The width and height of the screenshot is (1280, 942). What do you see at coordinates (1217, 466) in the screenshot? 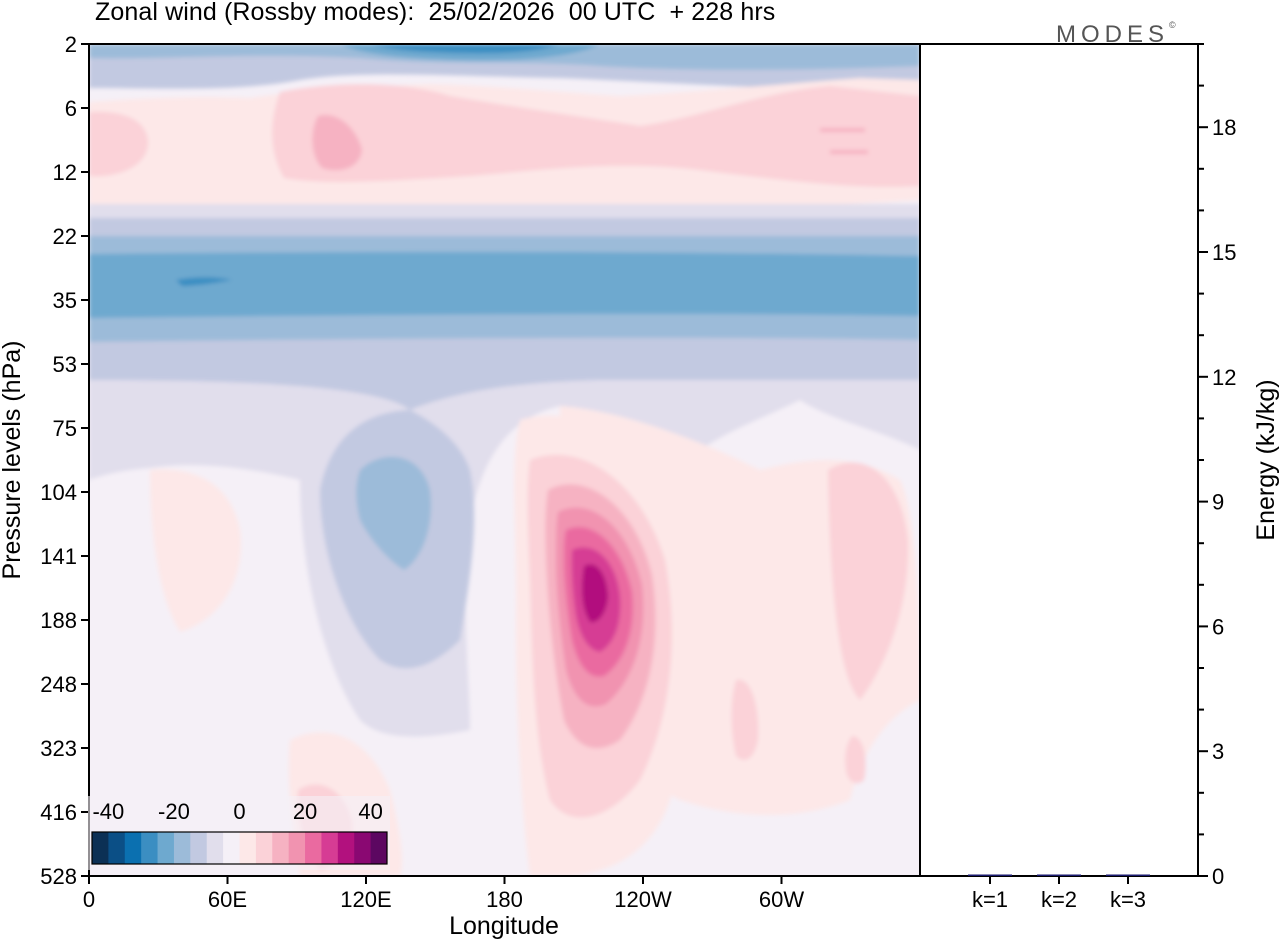
I see `energy-axis: 0 3 6 9 12 15 18` at bounding box center [1217, 466].